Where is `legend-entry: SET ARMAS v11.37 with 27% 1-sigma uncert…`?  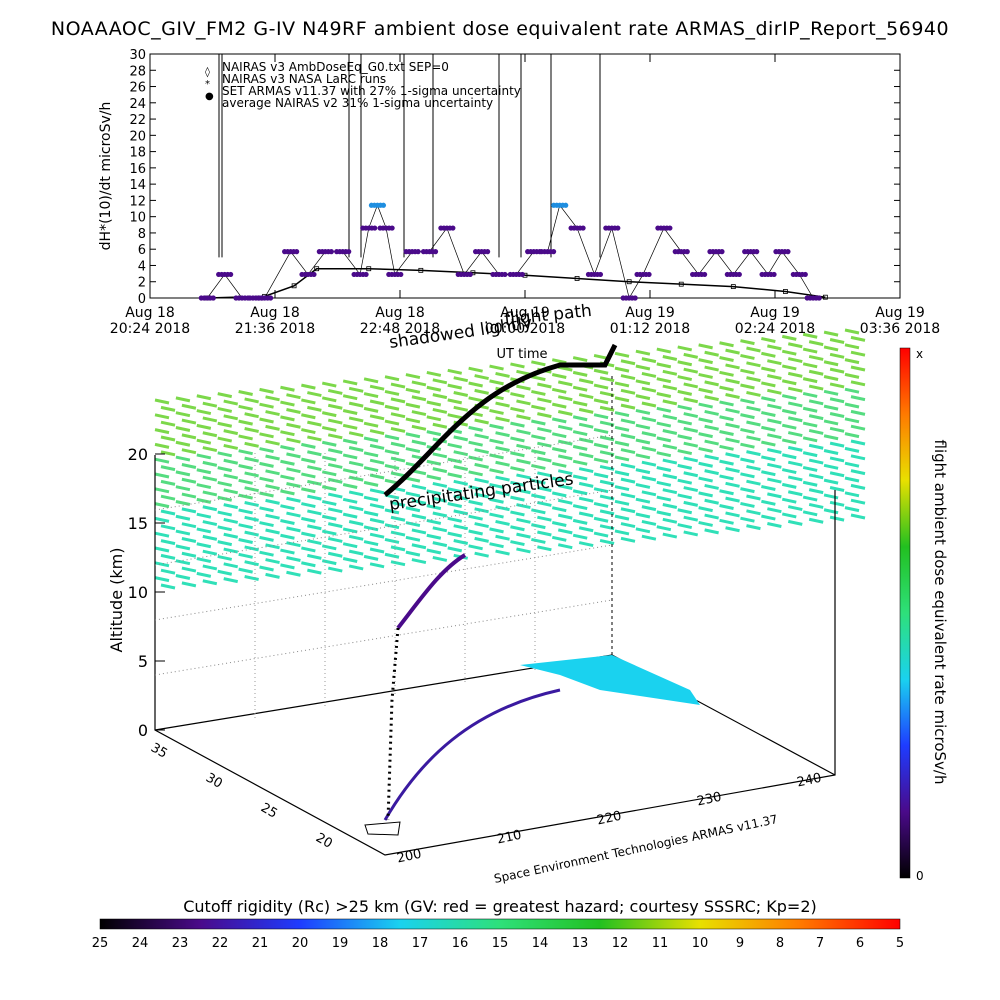
legend-entry: SET ARMAS v11.37 with 27% 1-sigma uncert… is located at coordinates (371, 91).